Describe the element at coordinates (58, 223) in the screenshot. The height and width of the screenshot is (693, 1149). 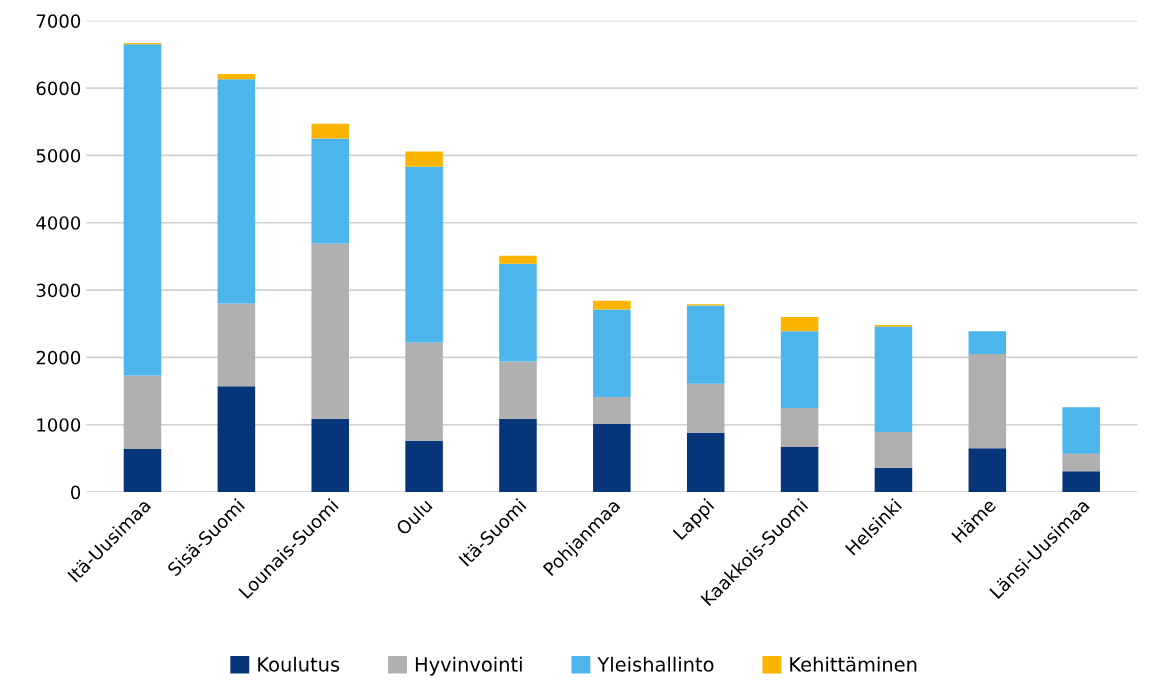
I see `y-tick-label: 4000` at that location.